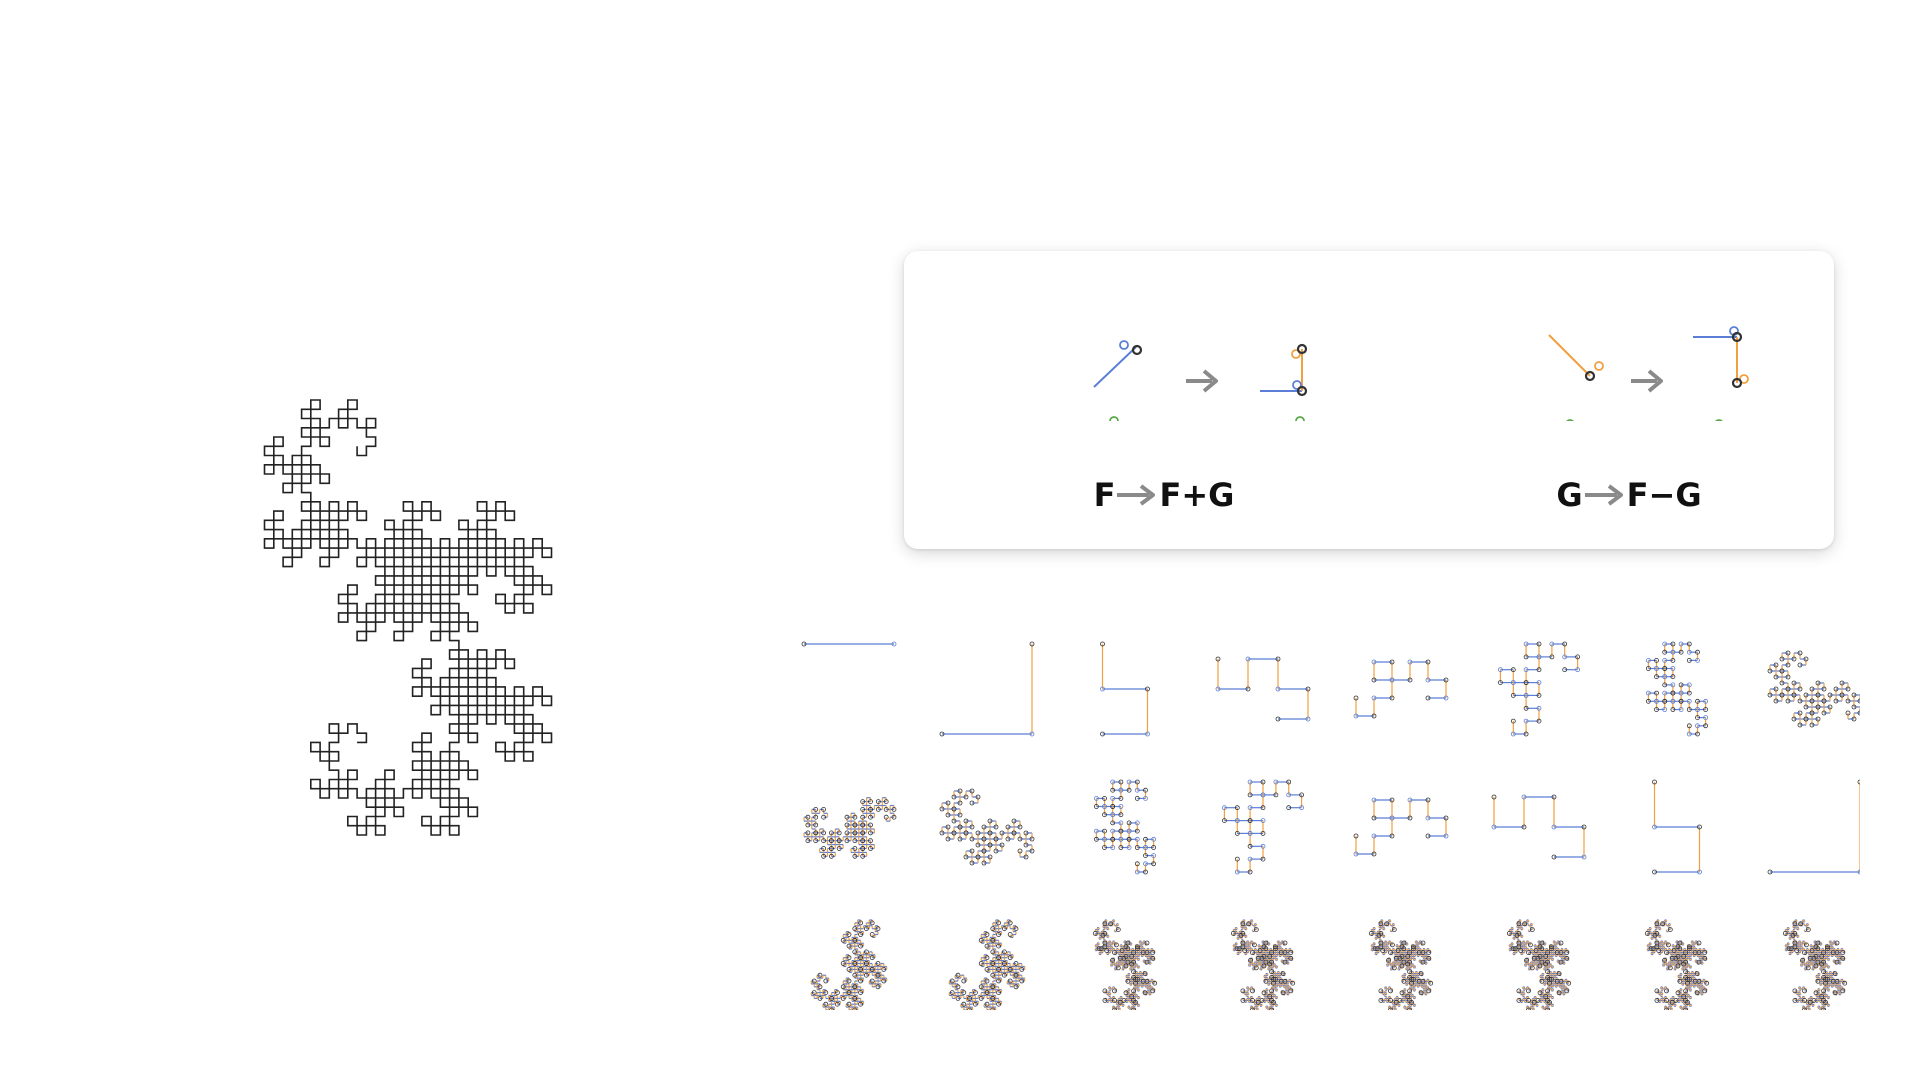  I want to click on rule-f-lhs: F, so click(1104, 495).